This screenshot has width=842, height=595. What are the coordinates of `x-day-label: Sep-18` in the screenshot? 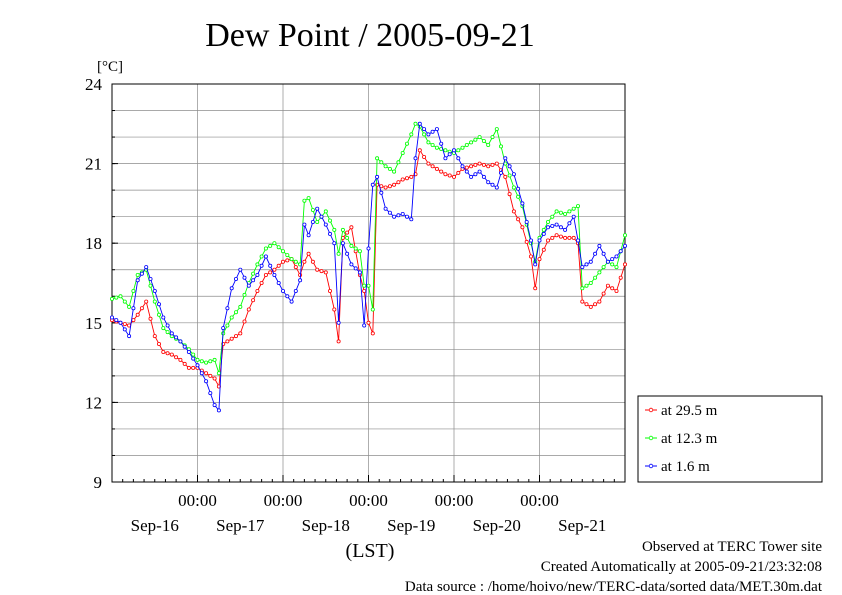 It's located at (326, 525).